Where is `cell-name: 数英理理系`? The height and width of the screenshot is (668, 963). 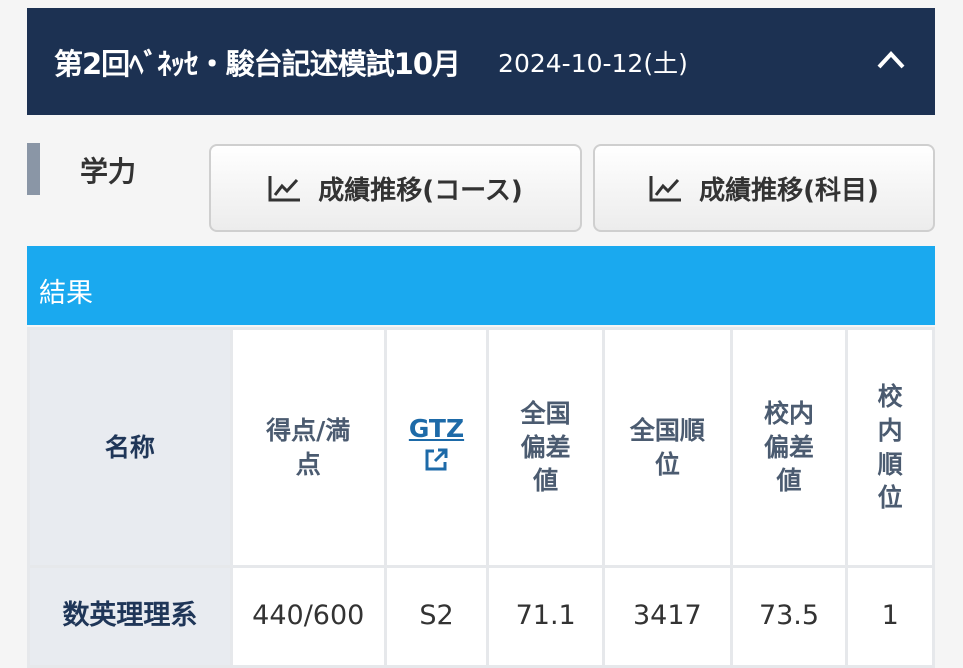
cell-name: 数英理理系 is located at coordinates (130, 616).